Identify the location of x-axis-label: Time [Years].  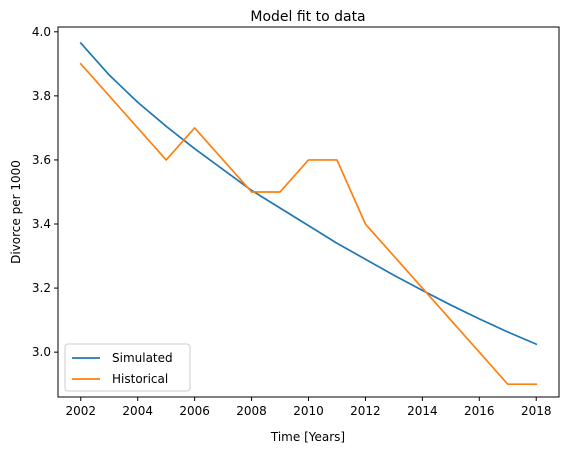
(307, 437).